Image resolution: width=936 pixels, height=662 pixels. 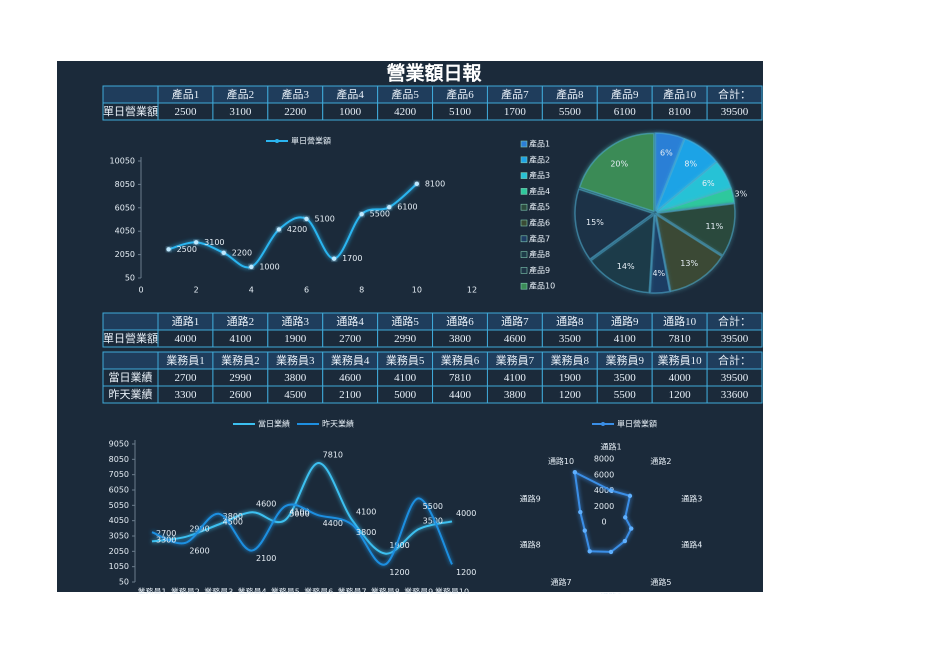 What do you see at coordinates (338, 424) in the screenshot?
I see `legend-label: 昨天業績` at bounding box center [338, 424].